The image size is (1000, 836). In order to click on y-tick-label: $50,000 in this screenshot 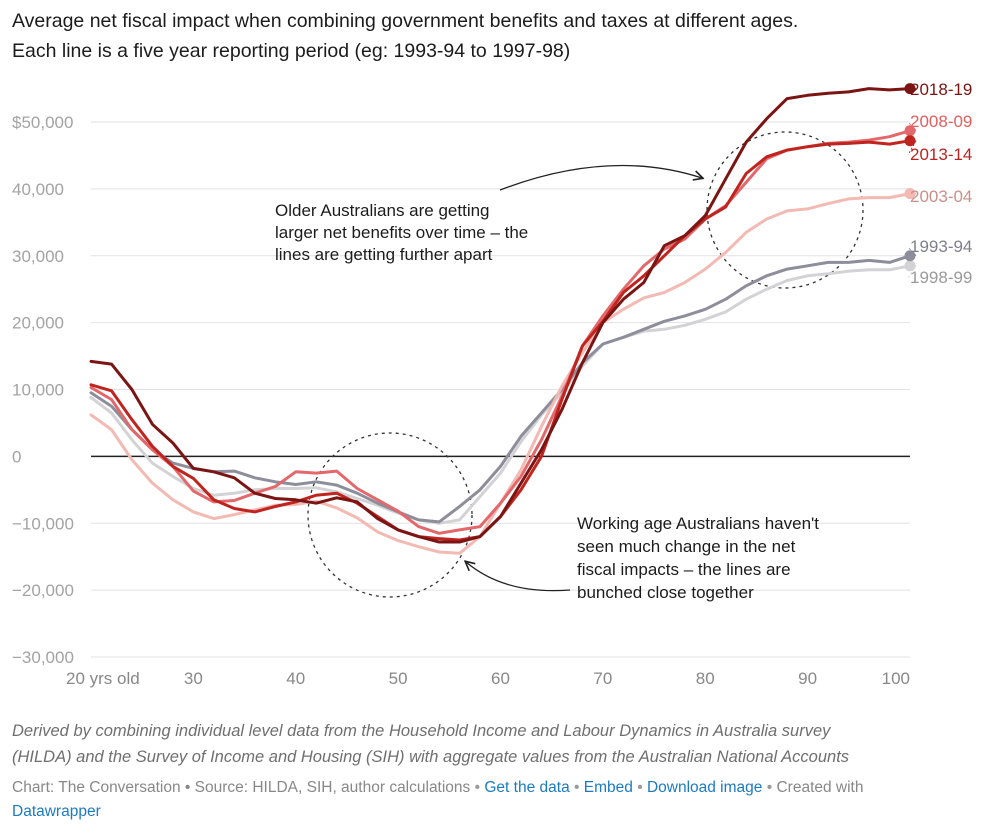, I will do `click(42, 122)`.